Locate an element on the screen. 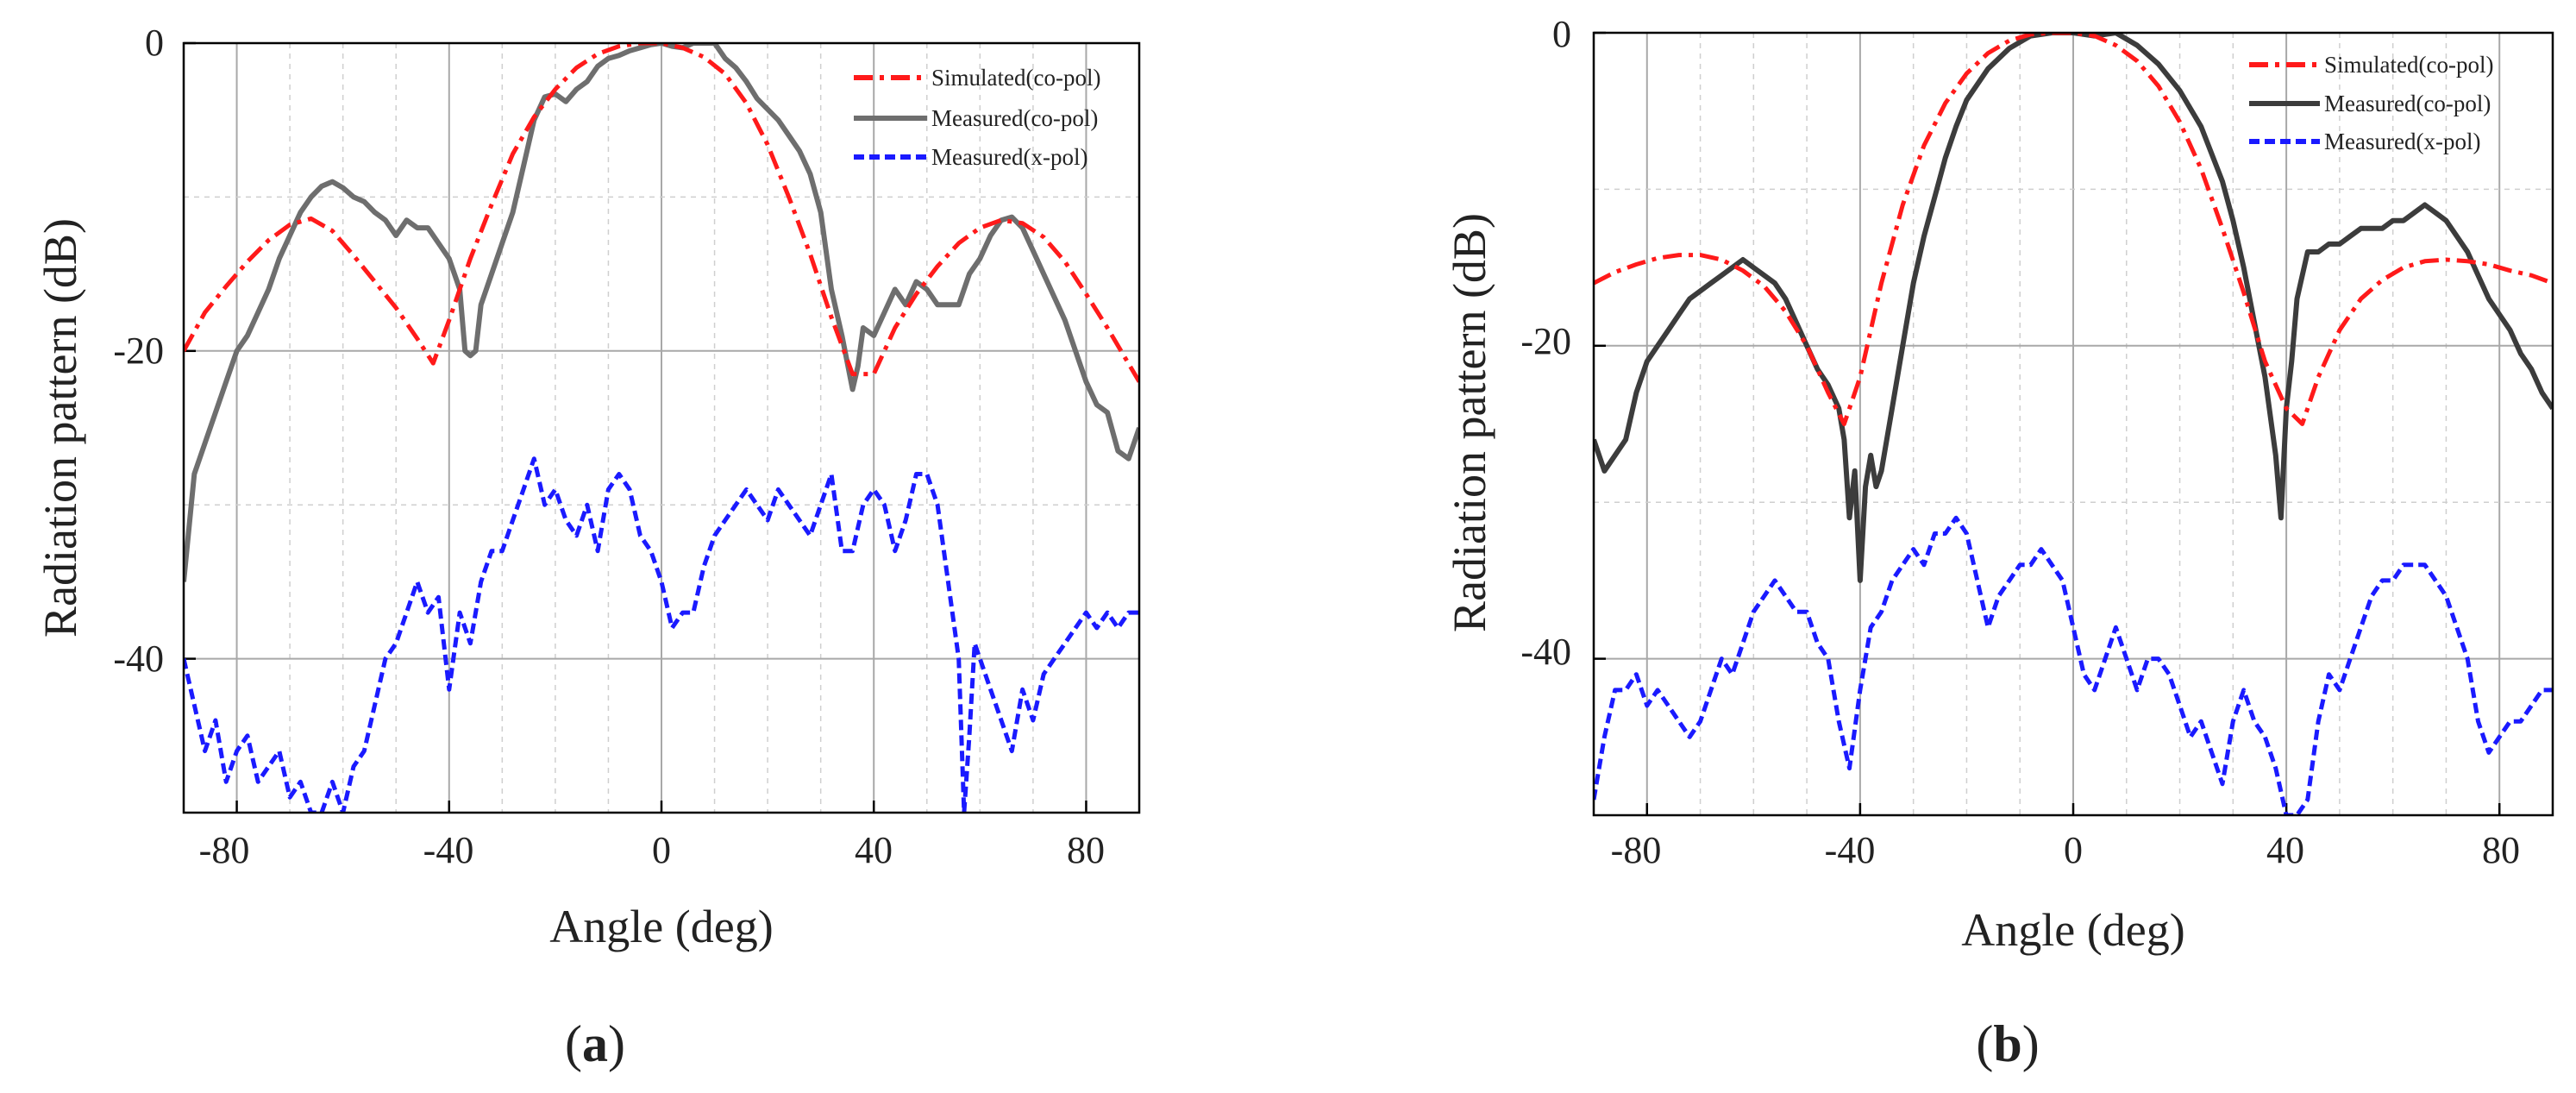  x-tick-labels-b: -80 -40 0 40 80 is located at coordinates (2065, 850).